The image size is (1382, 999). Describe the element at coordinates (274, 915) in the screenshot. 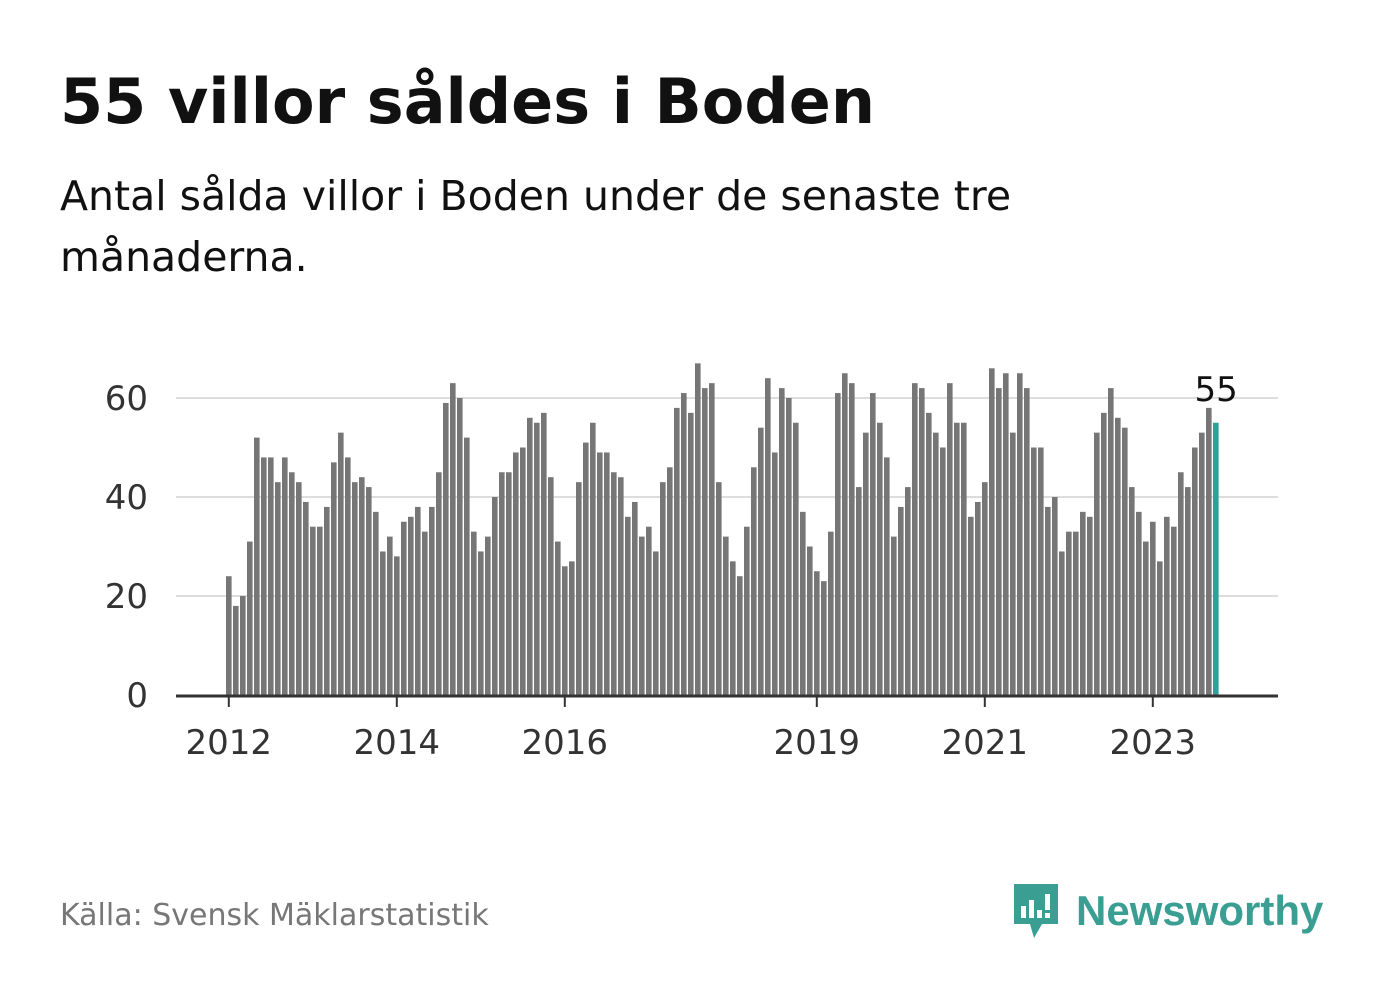

I see `source-note: Källa: Svensk Mäklarstatistik` at that location.